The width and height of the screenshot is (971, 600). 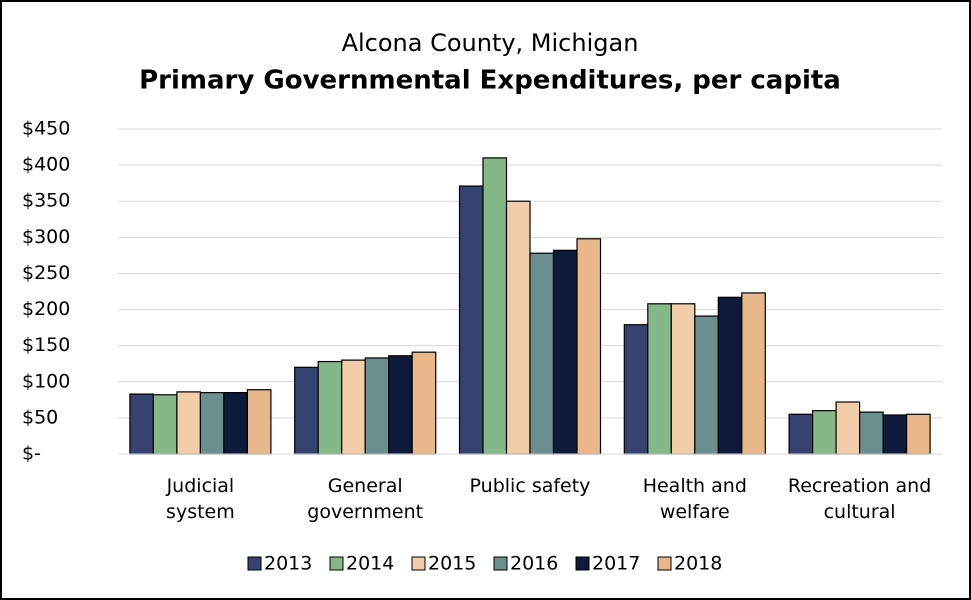 I want to click on x-tick-label: General government, so click(x=365, y=499).